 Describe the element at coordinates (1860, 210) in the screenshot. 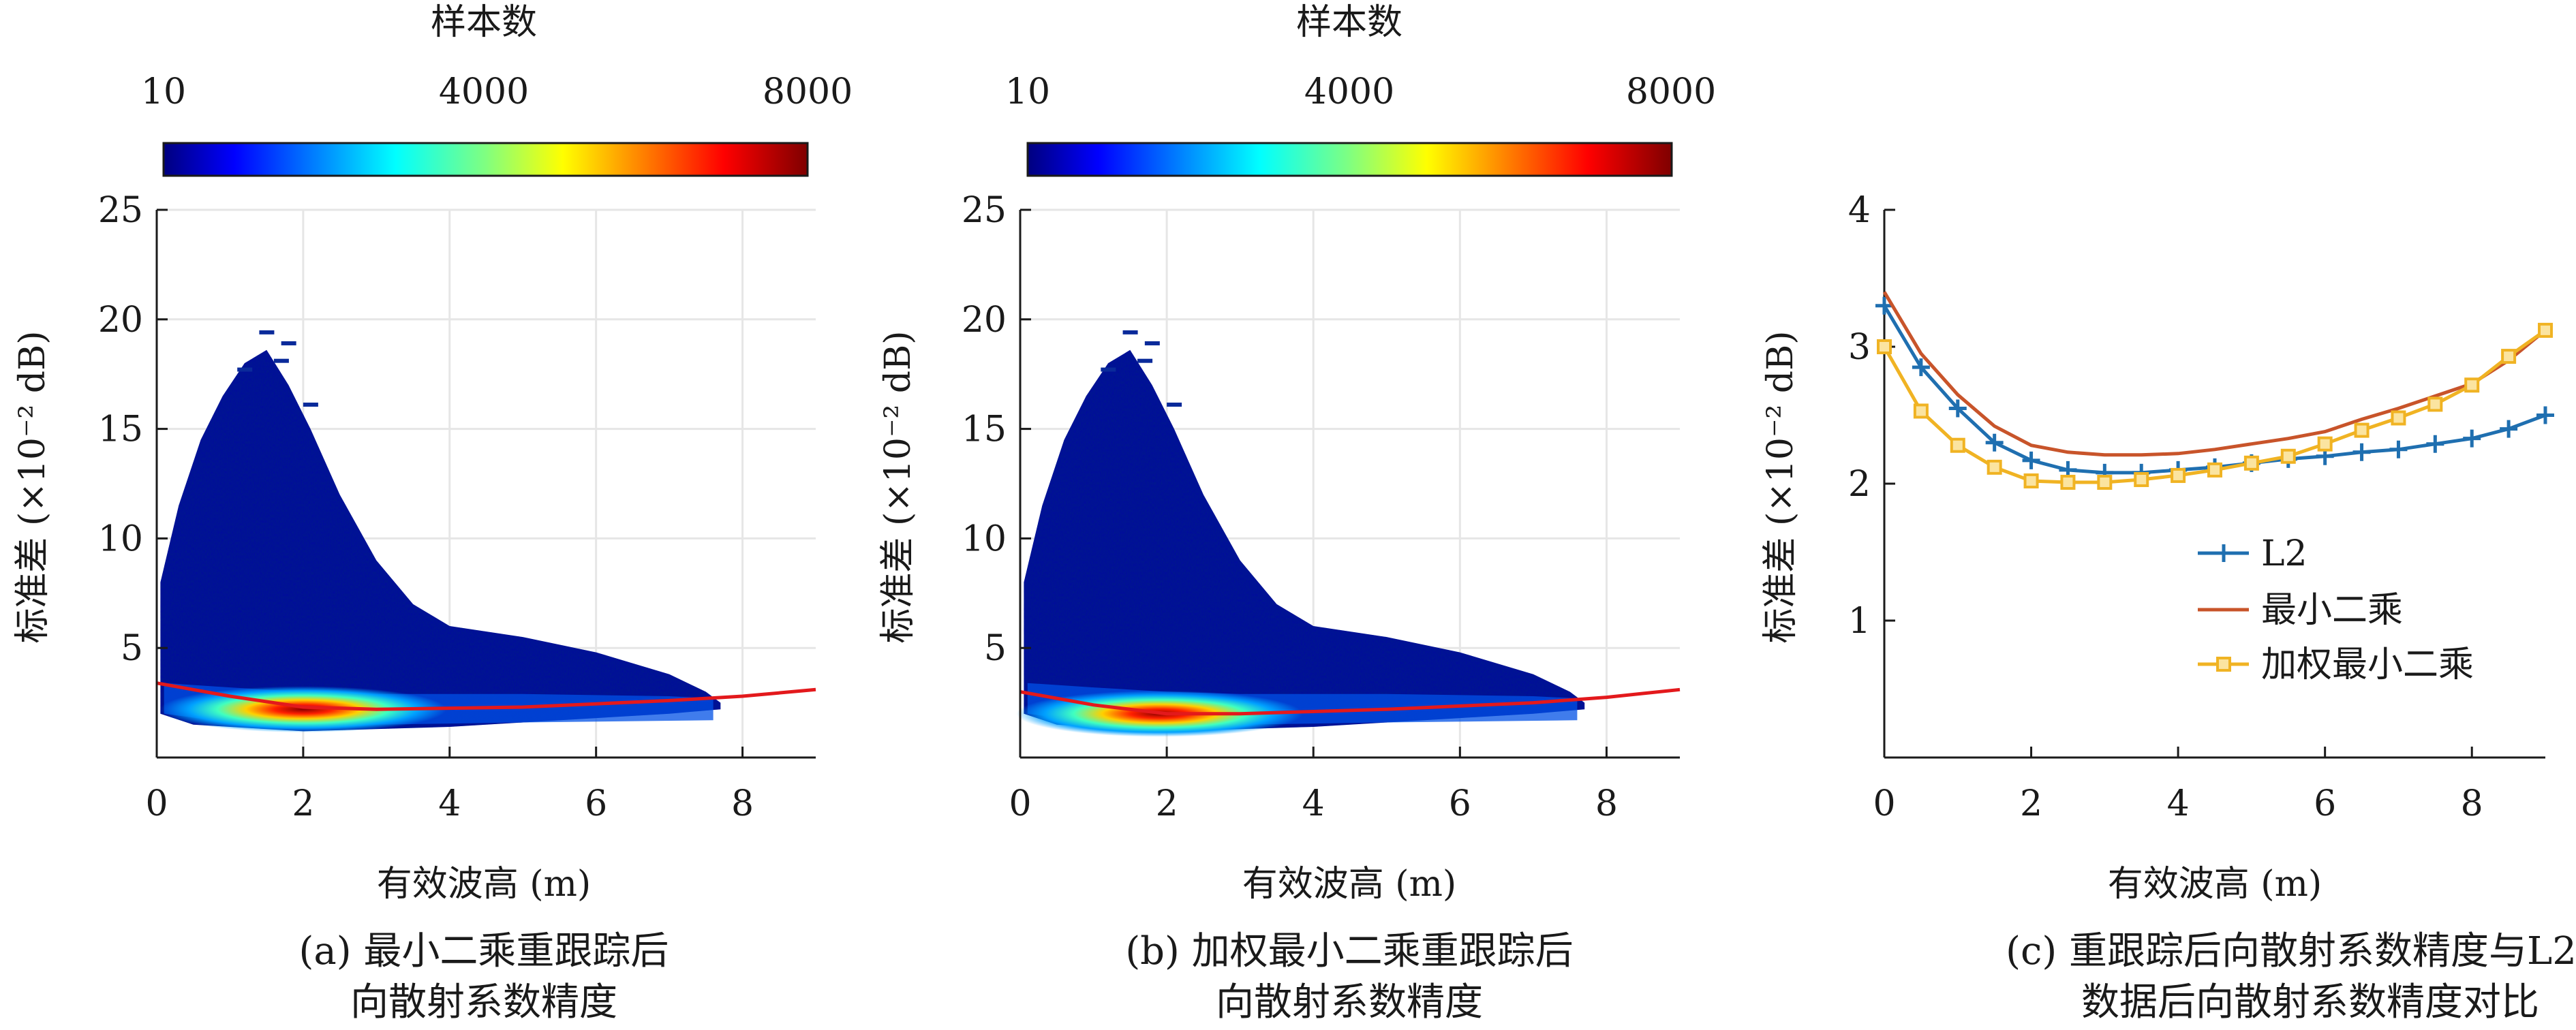

I see `y-tick-label: 4` at that location.